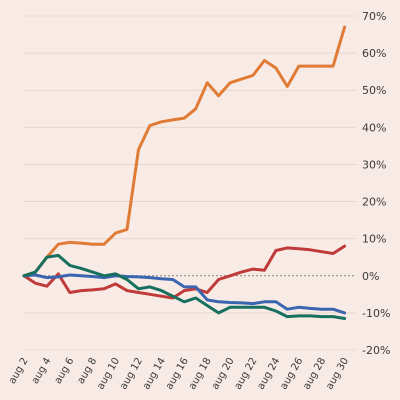  What do you see at coordinates (42, 371) in the screenshot?
I see `x-tick-label: aug 4` at bounding box center [42, 371].